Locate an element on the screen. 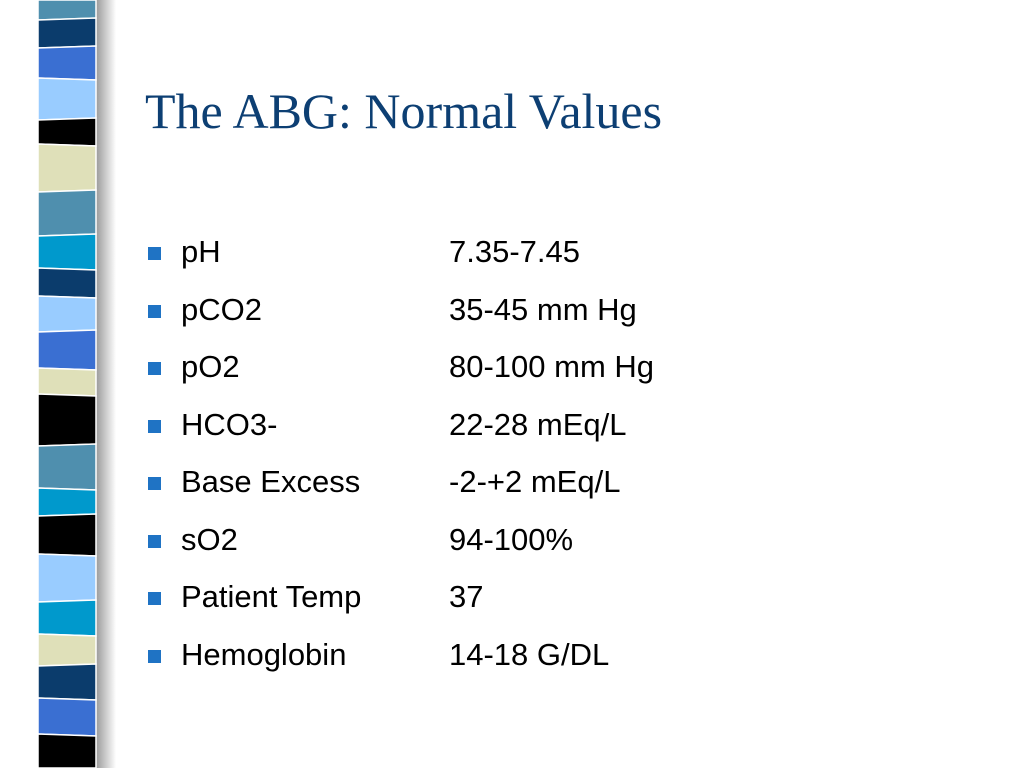 The width and height of the screenshot is (1024, 768). item-value: 22-28 mEq/L is located at coordinates (538, 424).